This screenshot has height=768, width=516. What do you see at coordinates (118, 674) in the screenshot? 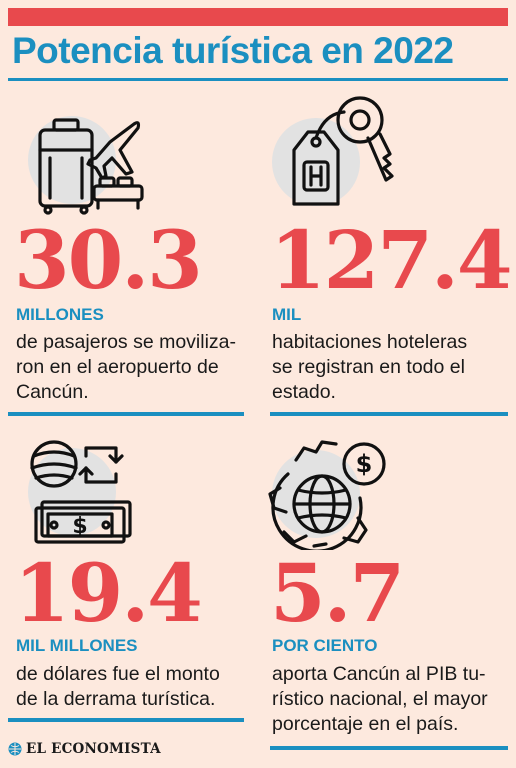
I see `desc-line: de dólares fue el monto` at bounding box center [118, 674].